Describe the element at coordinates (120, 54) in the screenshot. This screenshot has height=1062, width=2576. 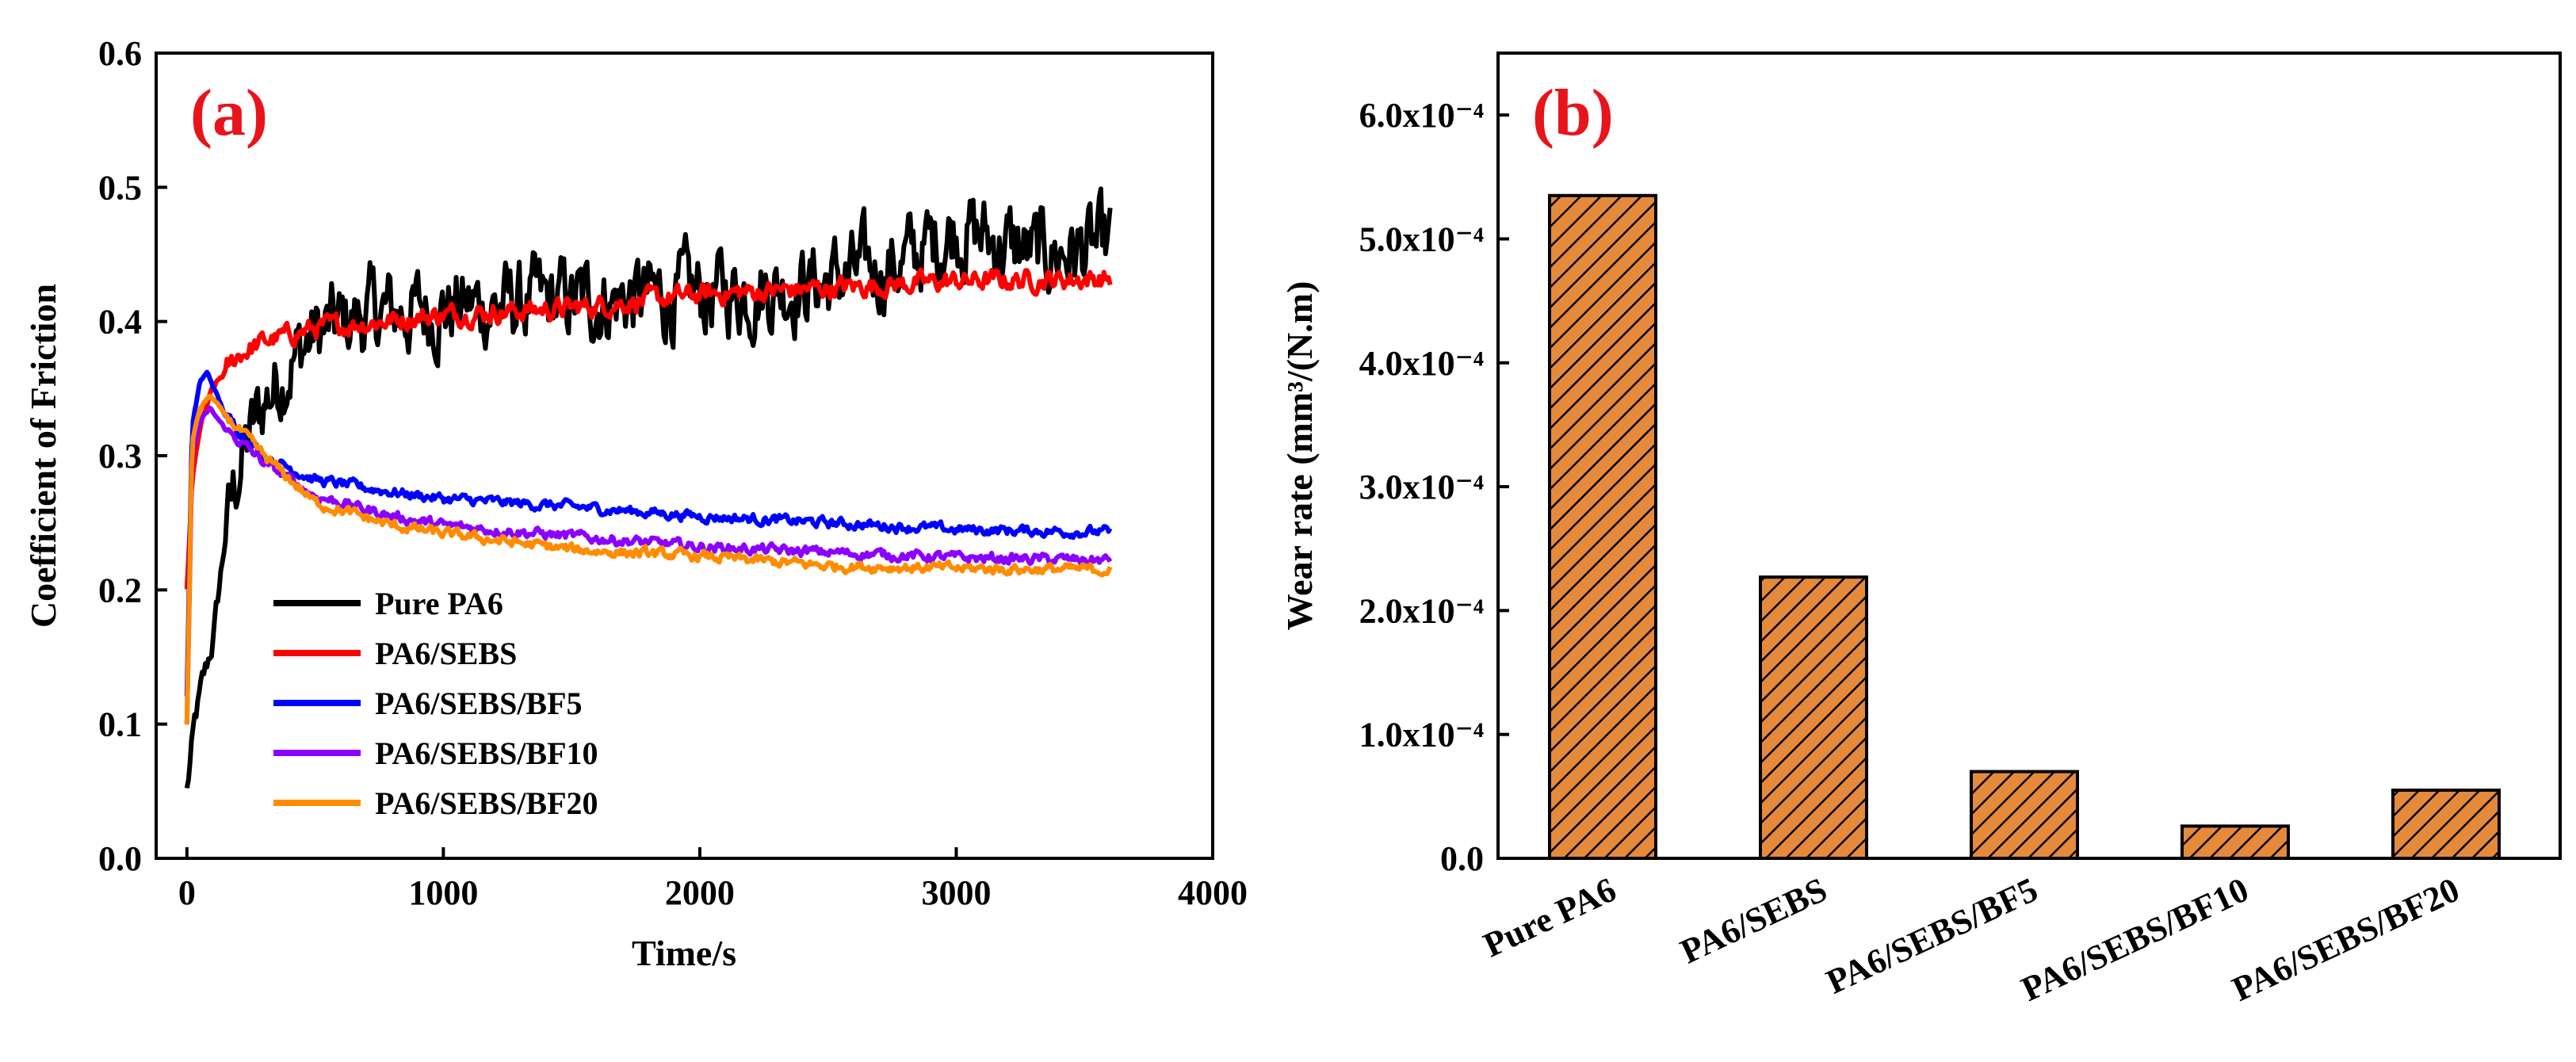
I see `y-tick-label: 0.6` at that location.